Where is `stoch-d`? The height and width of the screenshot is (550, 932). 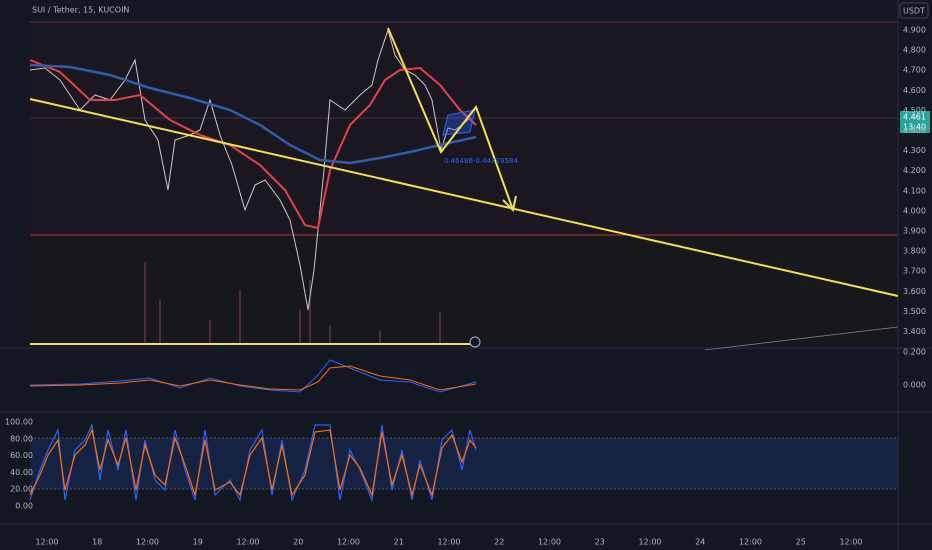 stoch-d is located at coordinates (253, 463).